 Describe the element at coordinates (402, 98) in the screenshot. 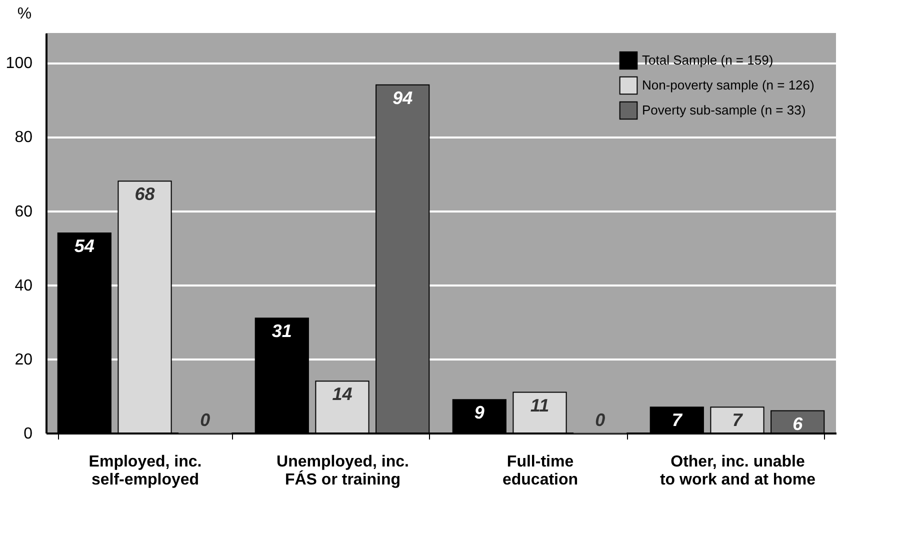

I see `data-label: 94` at that location.